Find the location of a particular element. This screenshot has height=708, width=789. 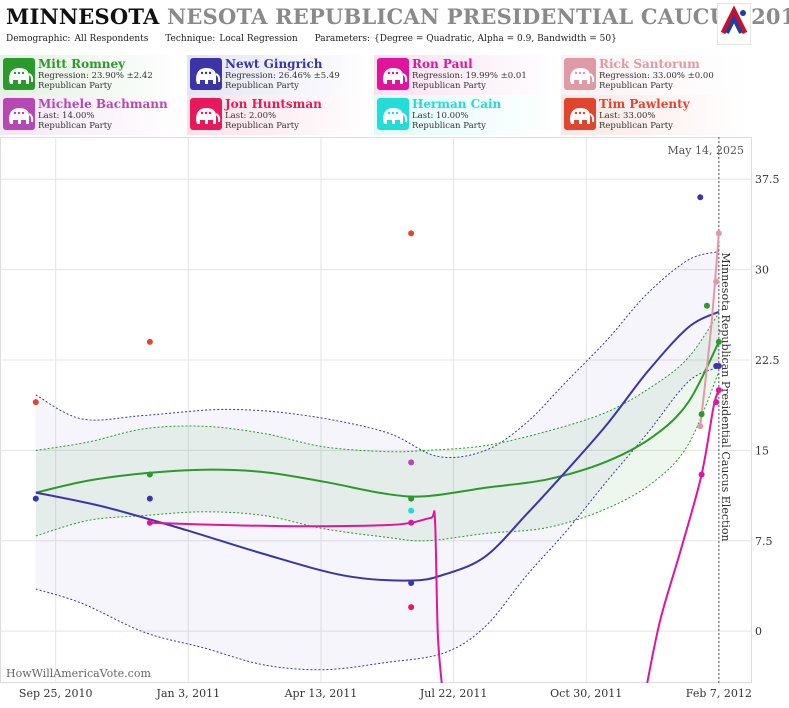

y-tick-label: 22.5 is located at coordinates (767, 360).